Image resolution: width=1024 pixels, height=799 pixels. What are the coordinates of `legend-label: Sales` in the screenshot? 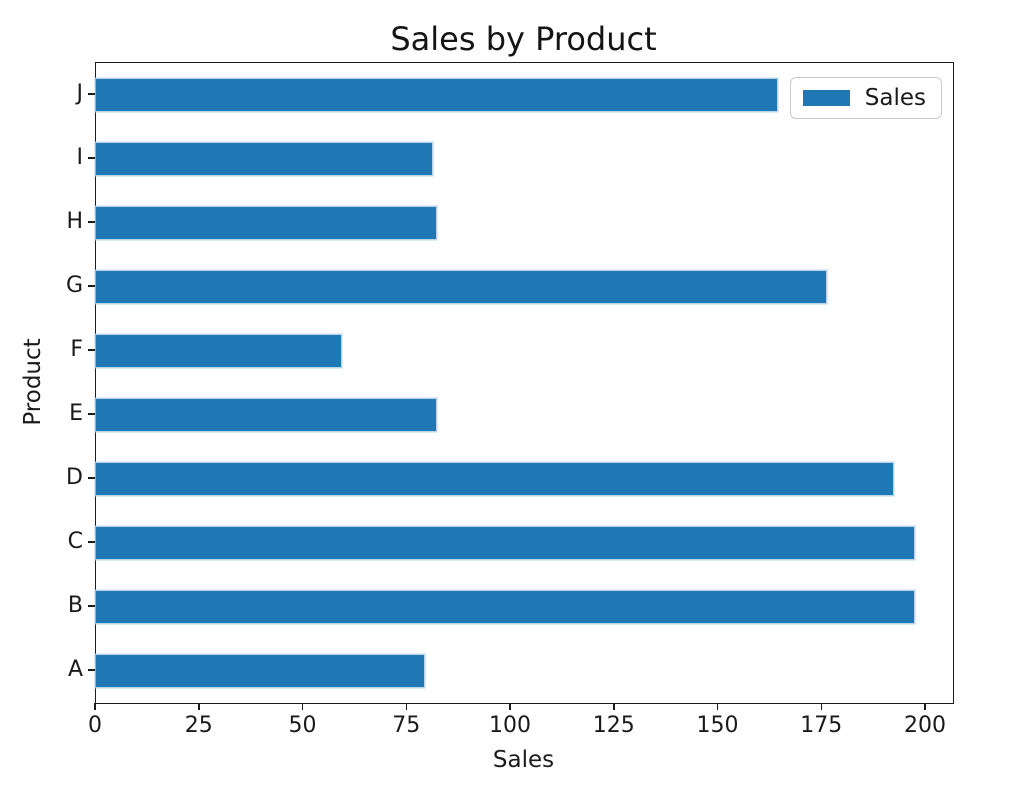 It's located at (895, 98).